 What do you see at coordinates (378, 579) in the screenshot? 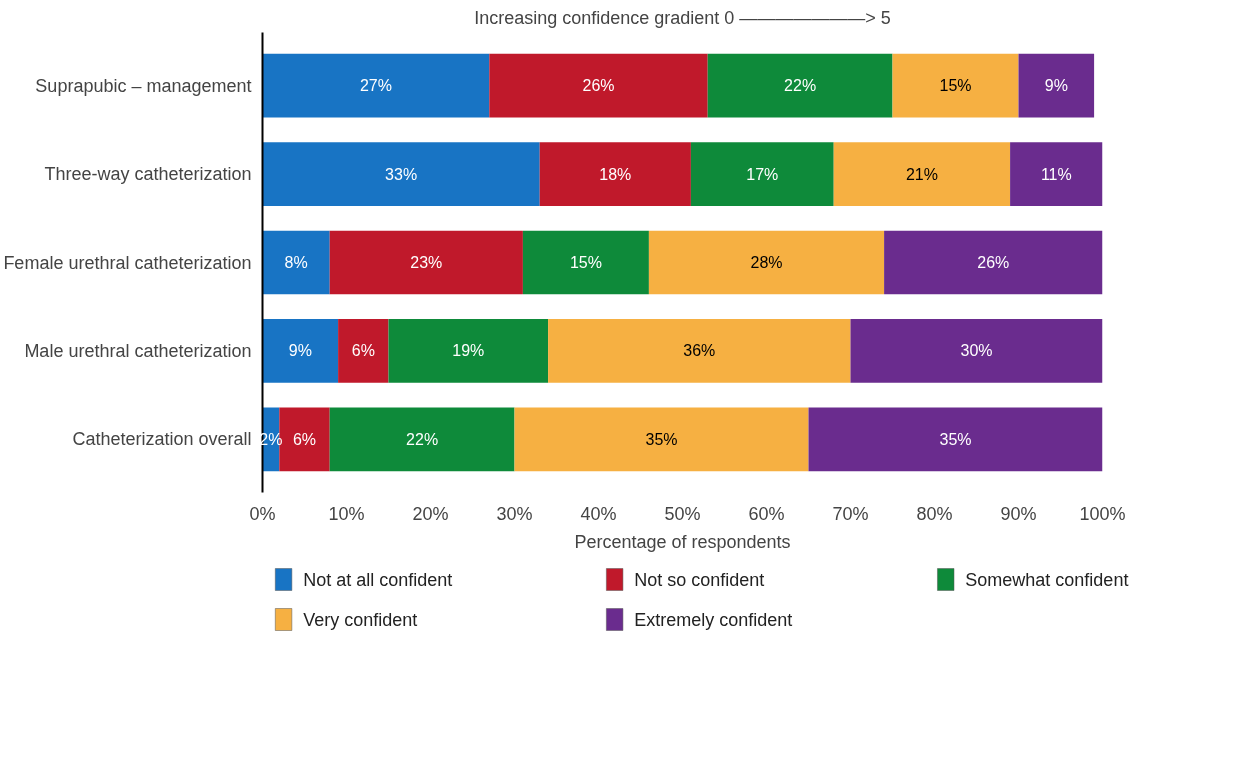
I see `legend-label: Not at all confident` at bounding box center [378, 579].